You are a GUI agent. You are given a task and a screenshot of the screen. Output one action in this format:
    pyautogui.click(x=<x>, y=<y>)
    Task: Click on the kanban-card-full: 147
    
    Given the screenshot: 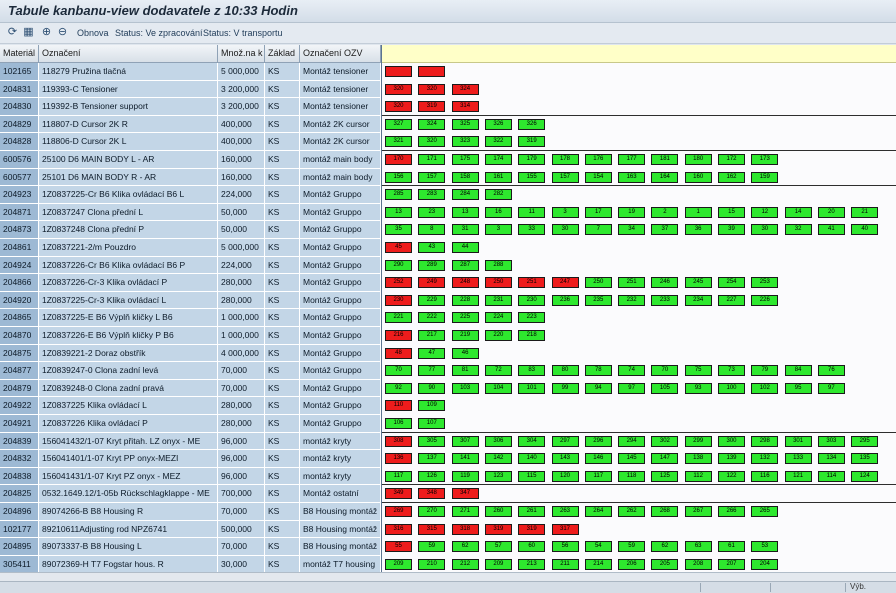 What is the action you would take?
    pyautogui.click(x=665, y=459)
    